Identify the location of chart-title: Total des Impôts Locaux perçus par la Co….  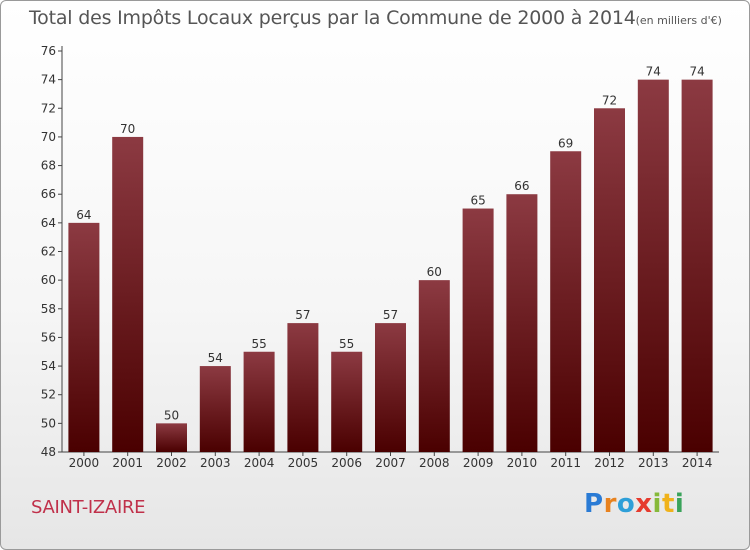
(332, 18).